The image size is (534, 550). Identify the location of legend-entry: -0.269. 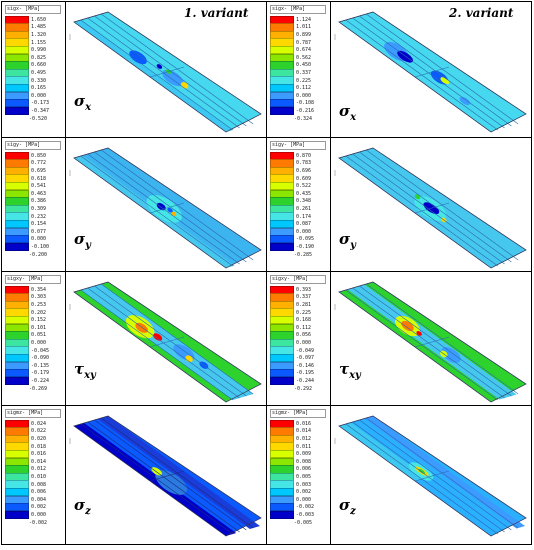
(33, 389).